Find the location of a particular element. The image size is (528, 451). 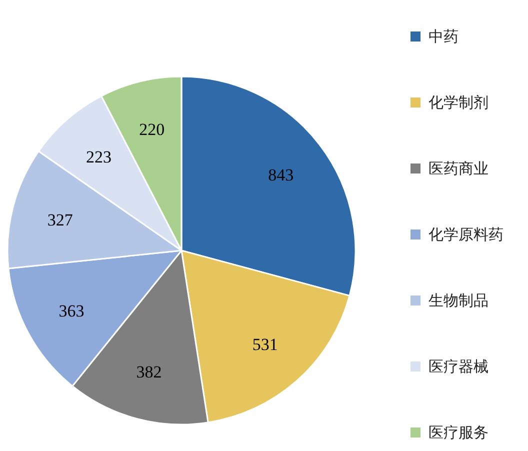

legend-label: 生物制品 is located at coordinates (458, 301).